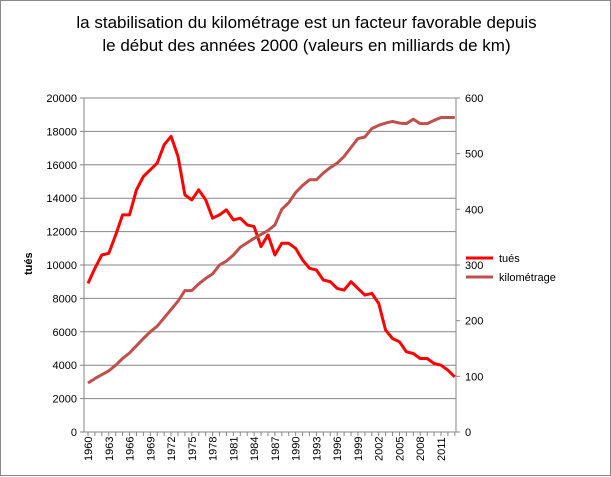 The image size is (611, 477). I want to click on x-tick-label: 1993, so click(317, 449).